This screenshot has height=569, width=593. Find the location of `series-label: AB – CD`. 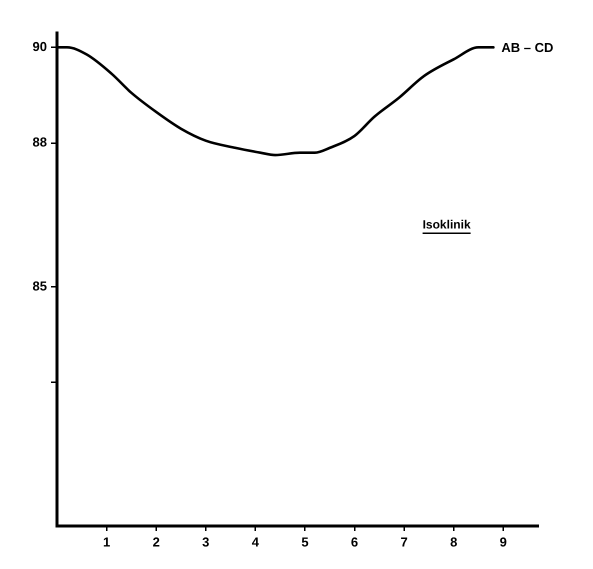

series-label: AB – CD is located at coordinates (527, 47).